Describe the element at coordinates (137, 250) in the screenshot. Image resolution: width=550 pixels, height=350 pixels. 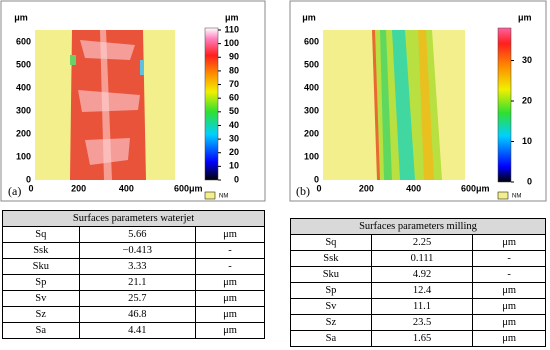
I see `table-cell: −0.413` at that location.